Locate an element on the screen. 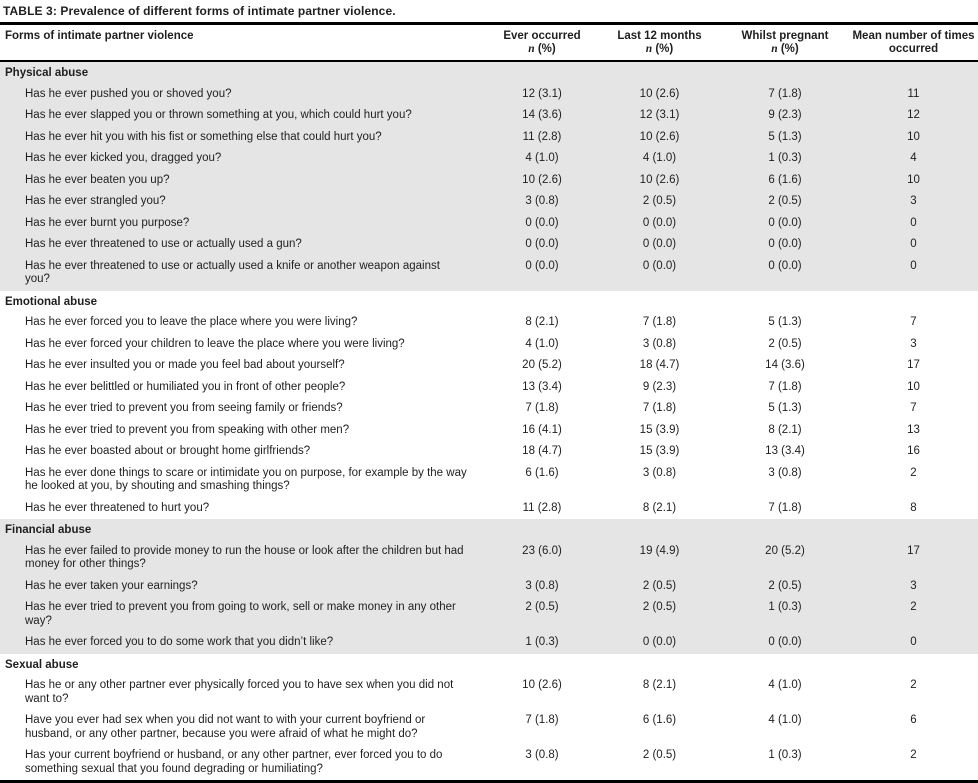 The image size is (978, 783). ever-occurred-cell: 12 (3.1) is located at coordinates (542, 94).